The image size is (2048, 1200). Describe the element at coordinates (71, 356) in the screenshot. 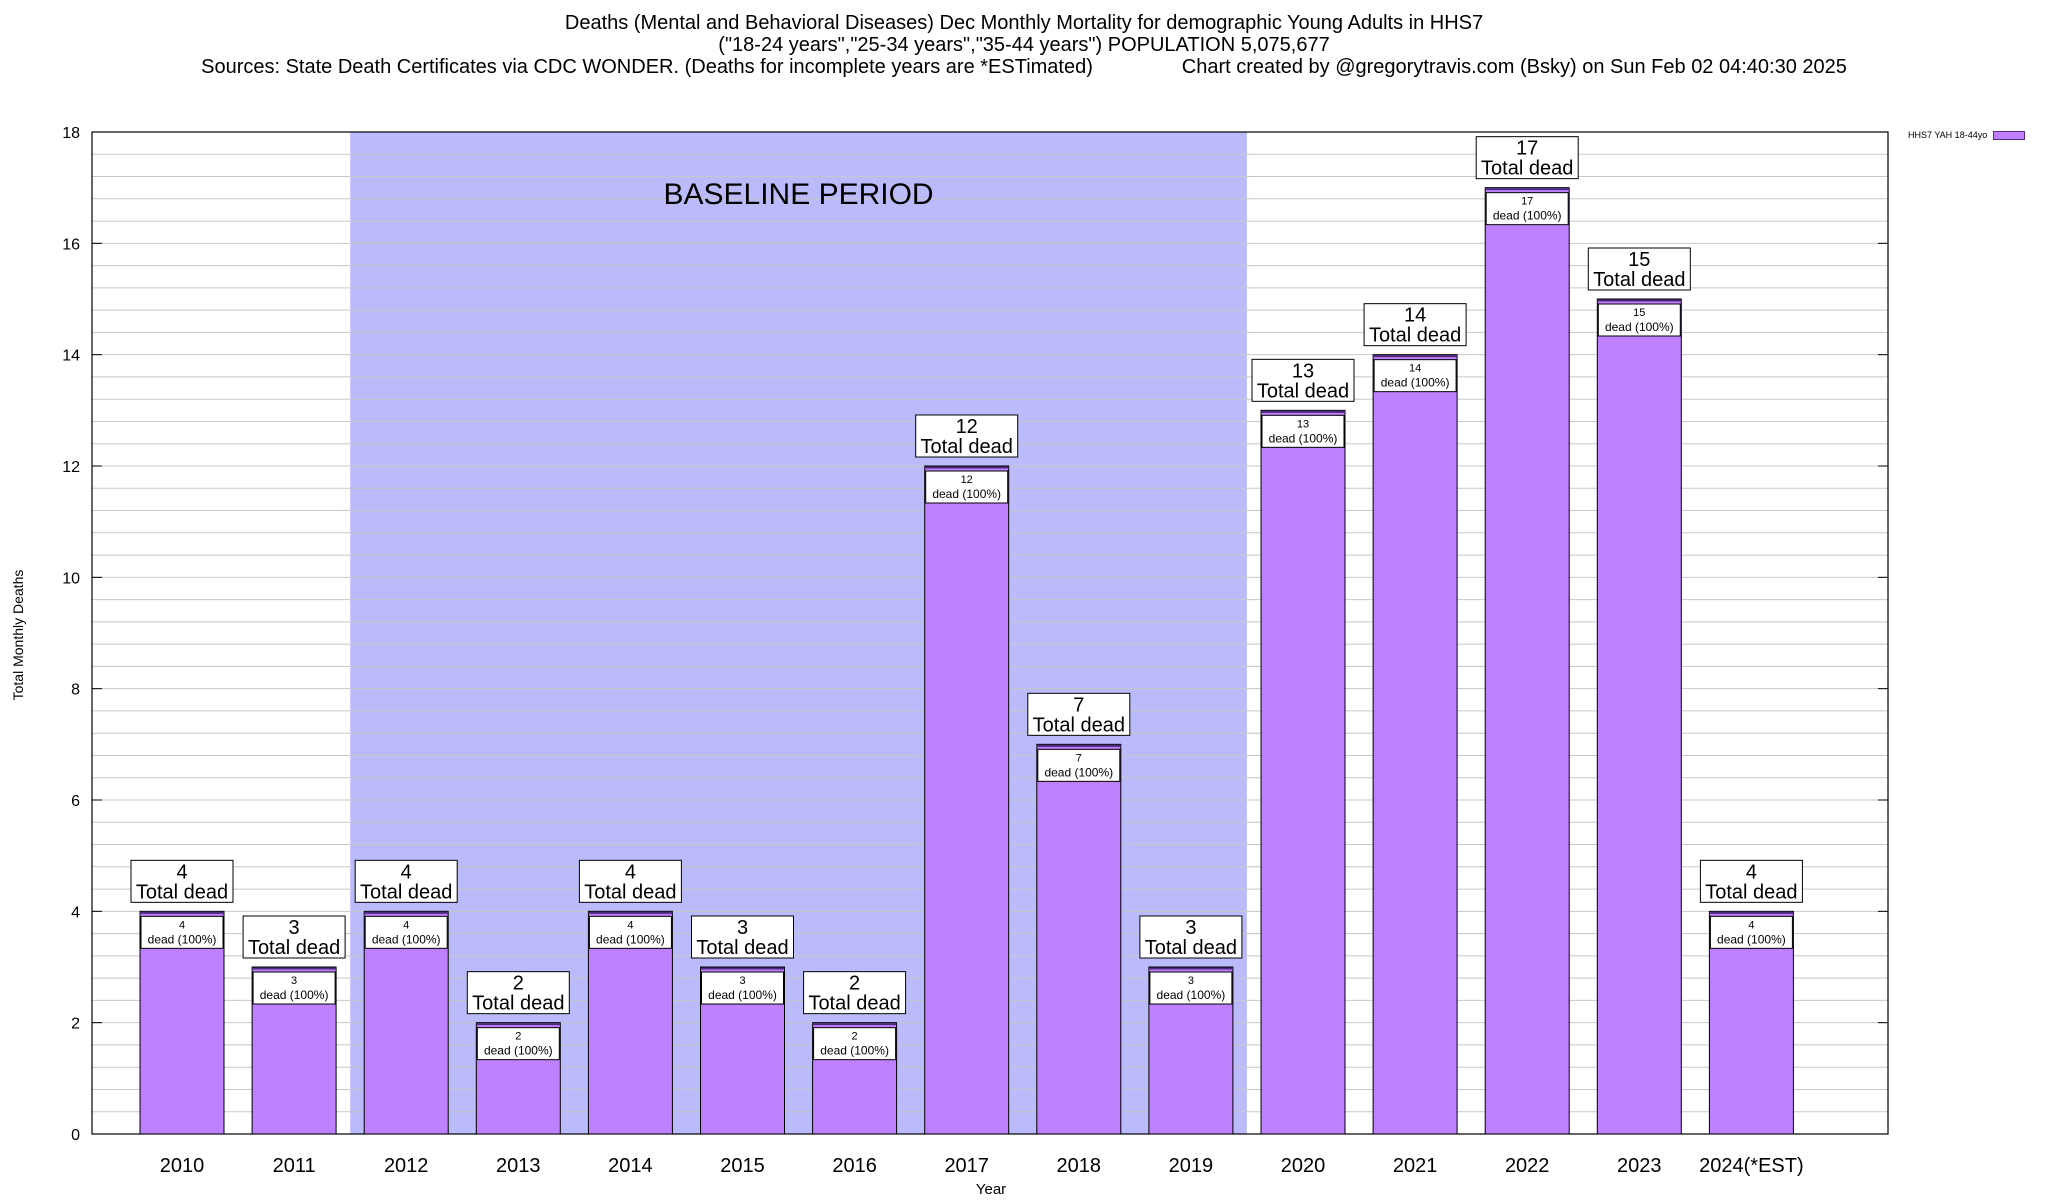

I see `y-tick-label: 14` at that location.